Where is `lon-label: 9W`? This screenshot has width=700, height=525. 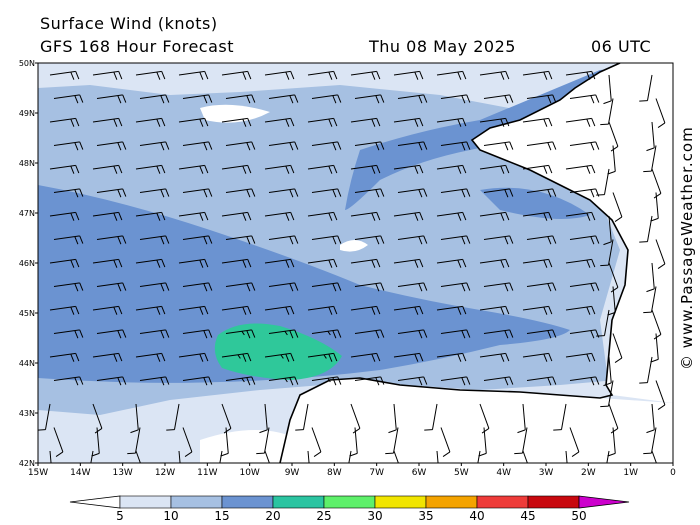
lon-label: 9W is located at coordinates (292, 473).